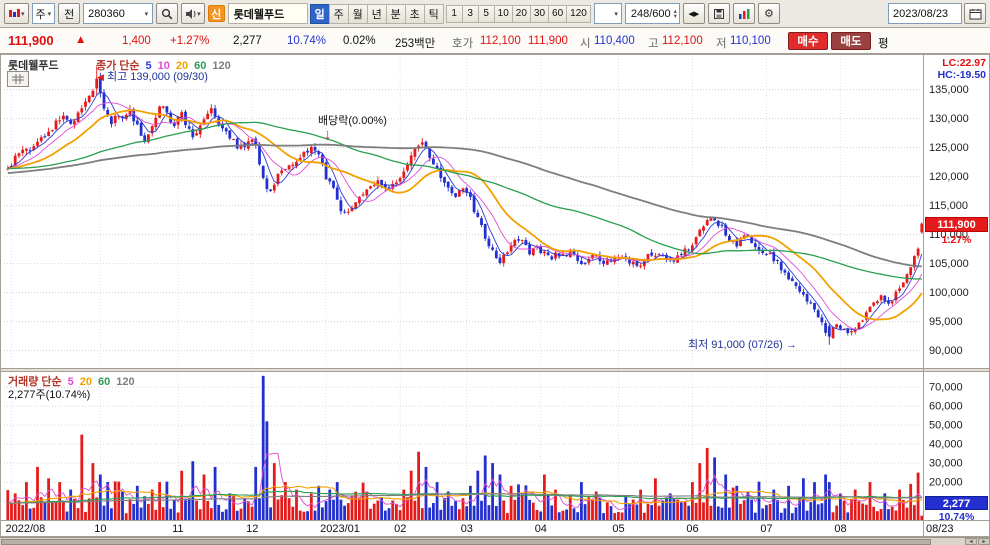 This screenshot has height=545, width=990. What do you see at coordinates (454, 13) in the screenshot?
I see `interval-1: 1` at bounding box center [454, 13].